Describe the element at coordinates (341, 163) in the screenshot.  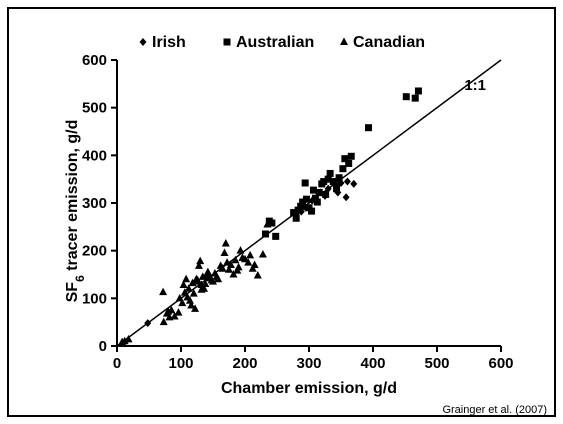
I see `series-australian` at that location.